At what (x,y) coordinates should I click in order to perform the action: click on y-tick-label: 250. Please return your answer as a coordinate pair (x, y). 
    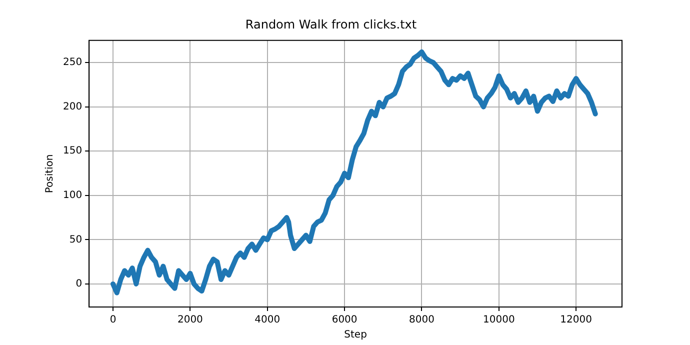
    Looking at the image, I should click on (72, 62).